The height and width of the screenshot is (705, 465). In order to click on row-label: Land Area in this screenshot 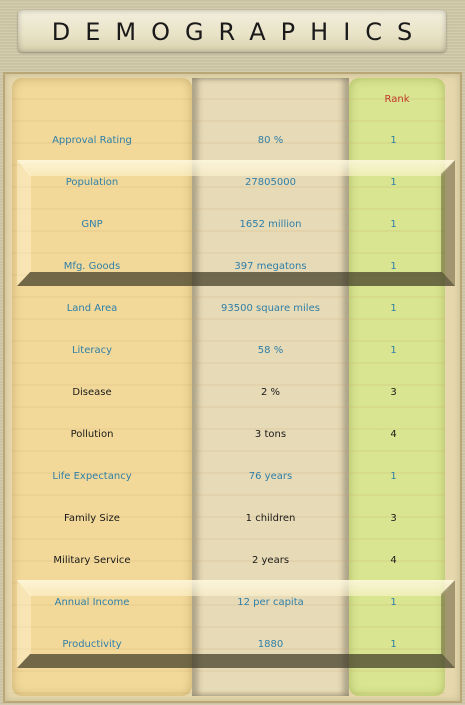, I will do `click(92, 308)`.